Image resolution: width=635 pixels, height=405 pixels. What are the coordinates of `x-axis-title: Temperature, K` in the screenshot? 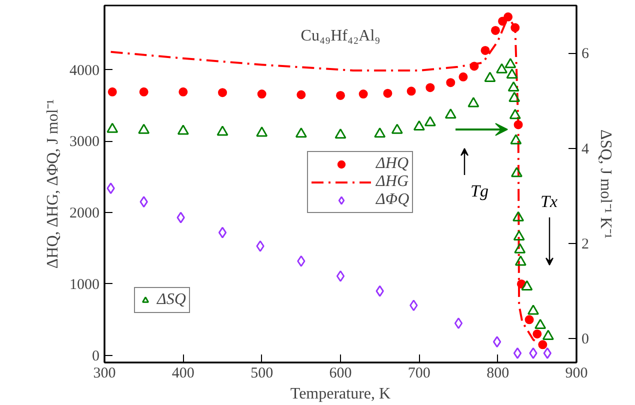 It's located at (341, 394).